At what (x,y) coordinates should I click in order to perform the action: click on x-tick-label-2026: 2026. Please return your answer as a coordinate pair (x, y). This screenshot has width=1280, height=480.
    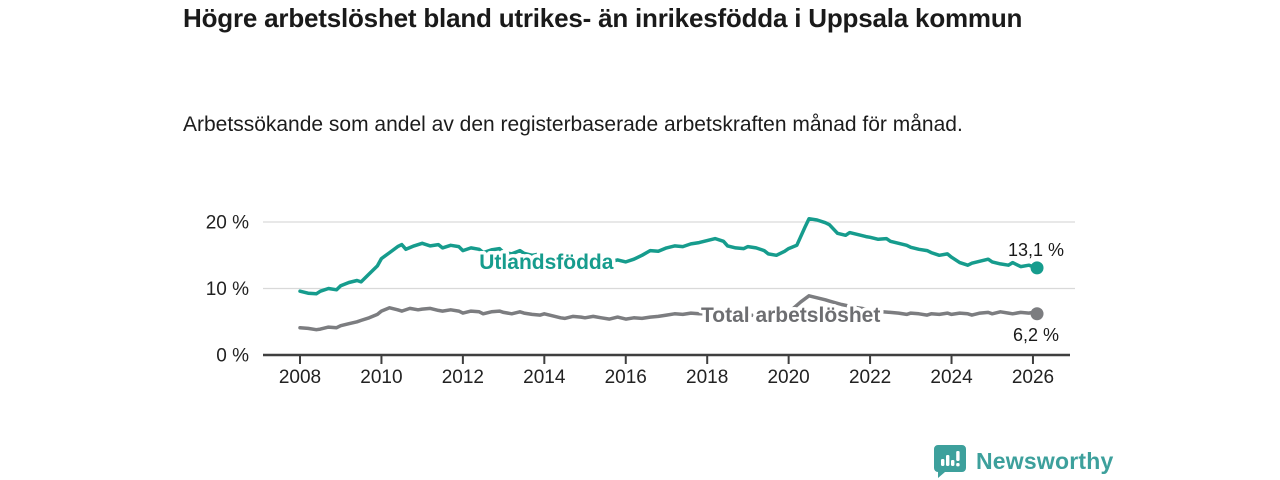
    Looking at the image, I should click on (1033, 377).